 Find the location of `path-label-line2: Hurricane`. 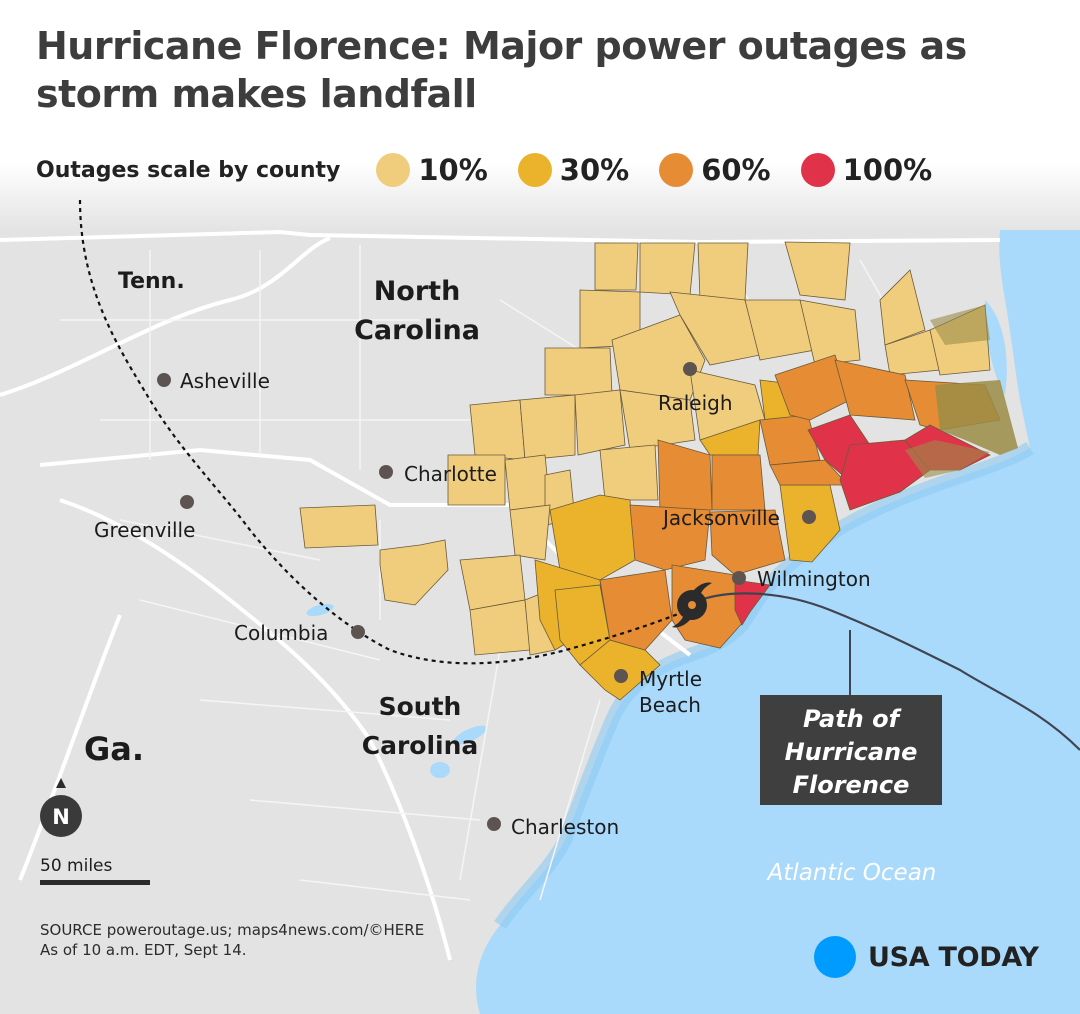

path-label-line2: Hurricane is located at coordinates (851, 752).